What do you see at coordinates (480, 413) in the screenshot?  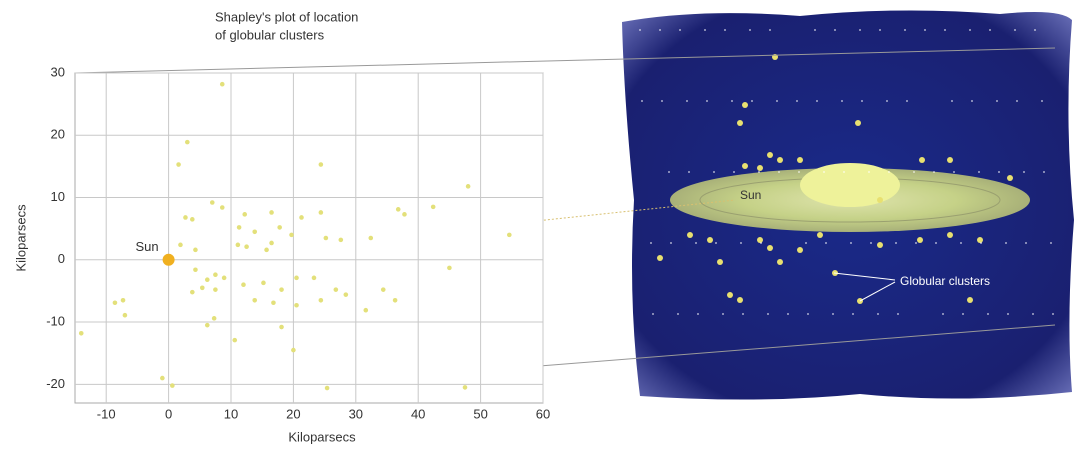 I see `x-tick-label: 50` at bounding box center [480, 413].